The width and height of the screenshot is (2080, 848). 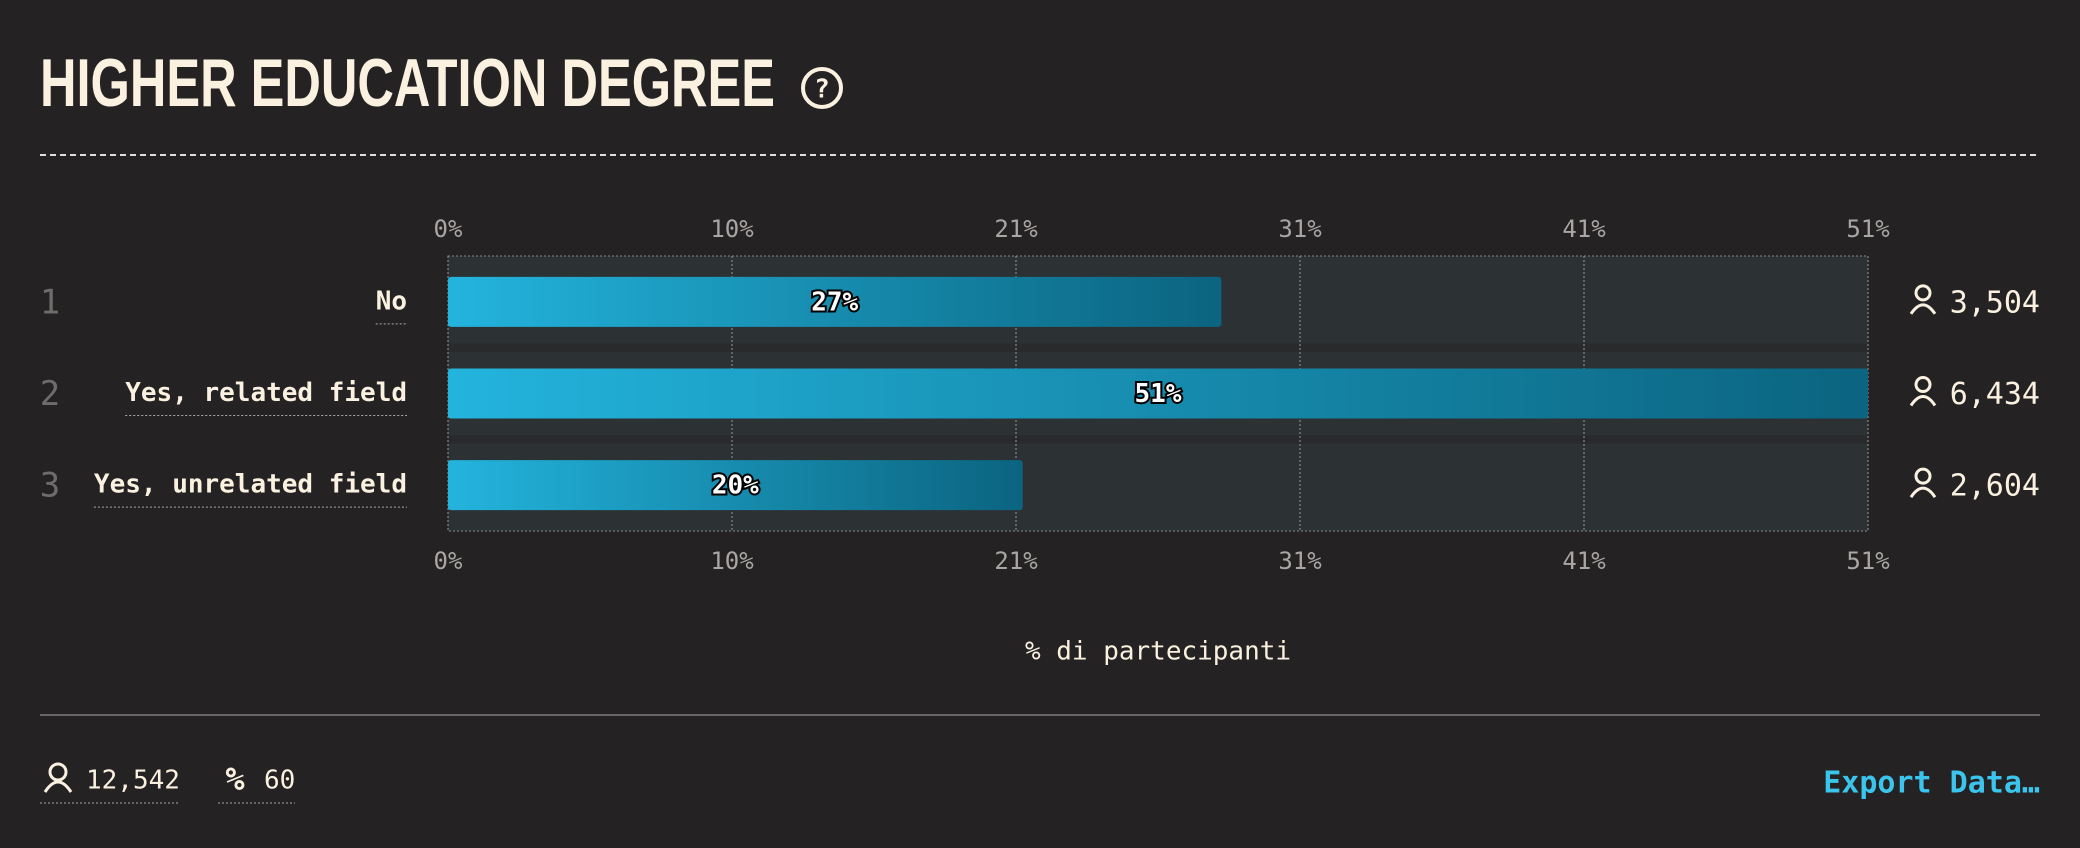 What do you see at coordinates (1158, 652) in the screenshot?
I see `x-axis-label: % di partecipanti` at bounding box center [1158, 652].